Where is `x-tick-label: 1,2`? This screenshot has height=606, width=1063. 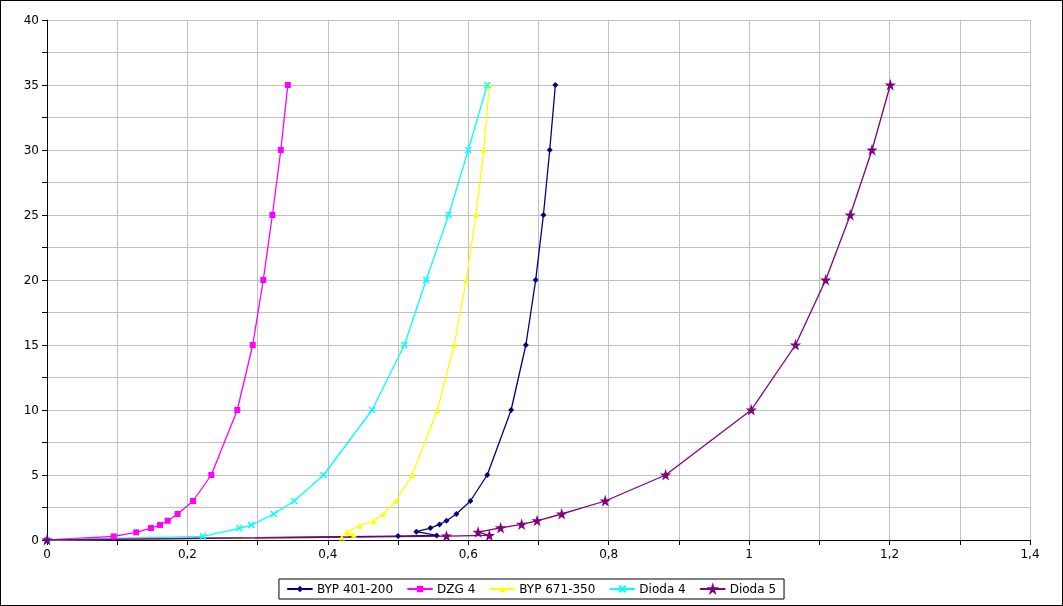 x-tick-label: 1,2 is located at coordinates (890, 554).